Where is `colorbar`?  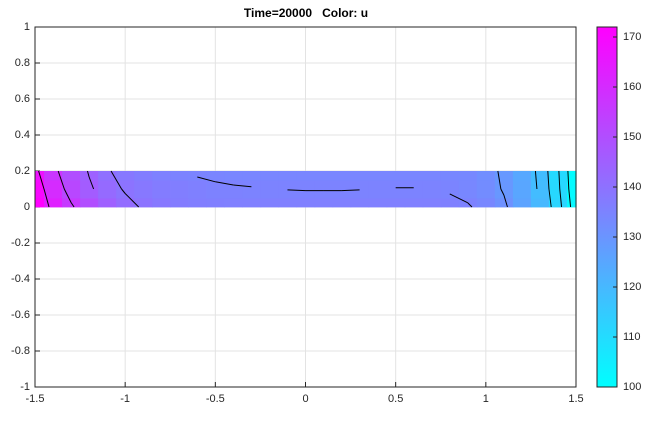 colorbar is located at coordinates (607, 207).